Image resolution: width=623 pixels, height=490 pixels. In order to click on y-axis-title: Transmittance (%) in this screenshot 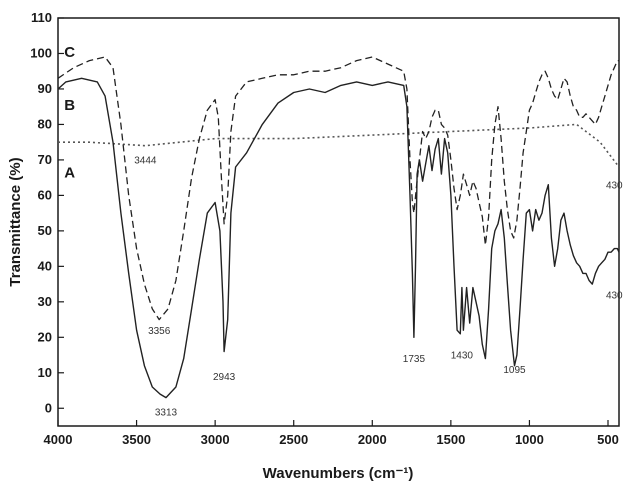, I will do `click(15, 221)`.